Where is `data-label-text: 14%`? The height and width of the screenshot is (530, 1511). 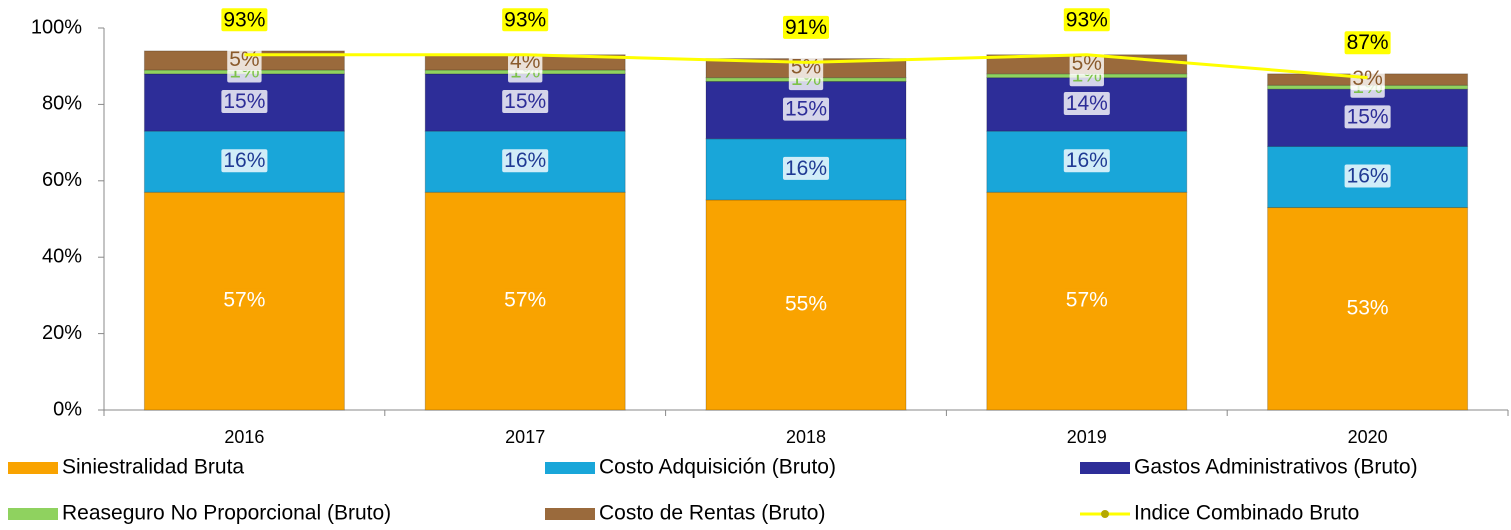
data-label-text: 14% is located at coordinates (1087, 103).